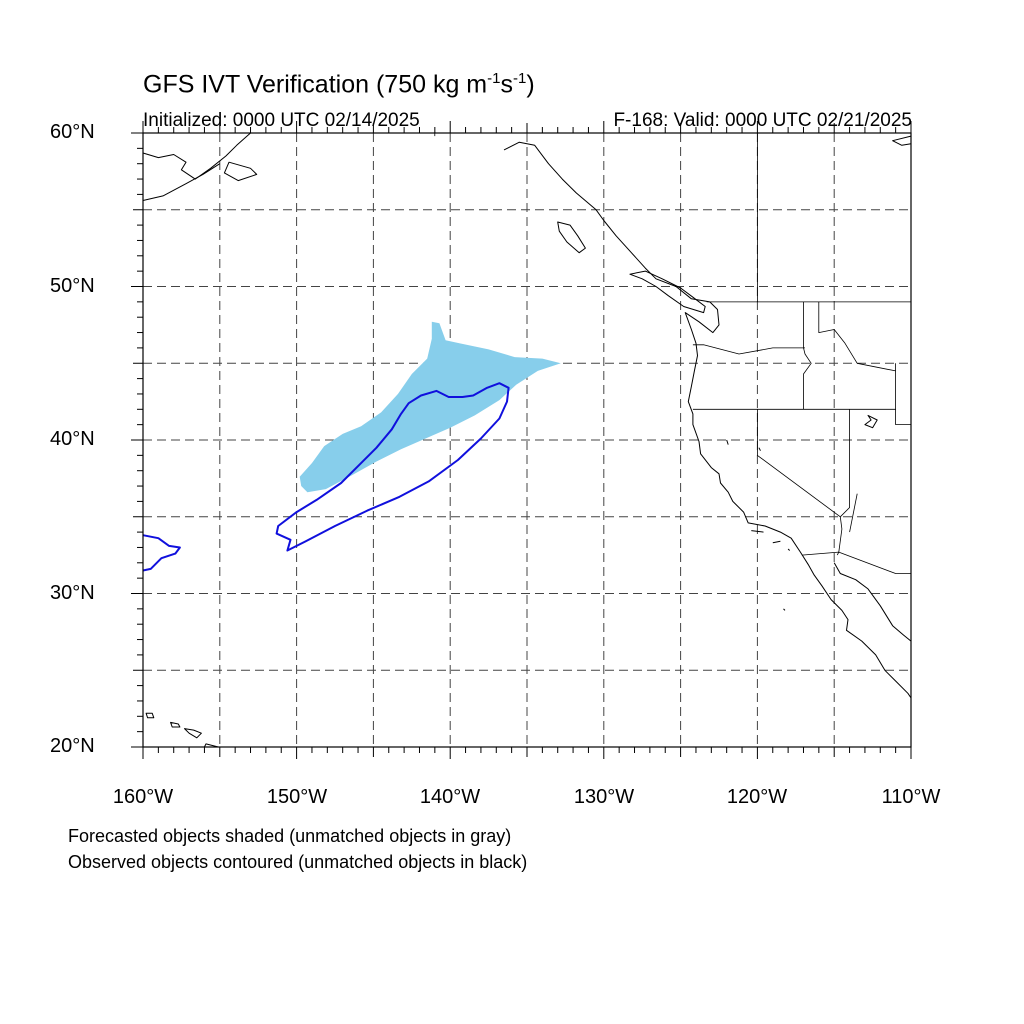  I want to click on lat-label-40n: 40°N, so click(72, 439).